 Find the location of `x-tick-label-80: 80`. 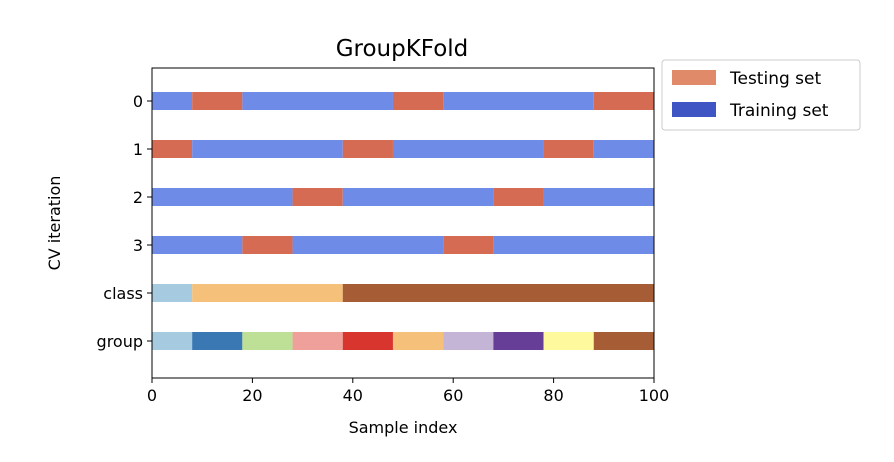

x-tick-label-80: 80 is located at coordinates (553, 395).